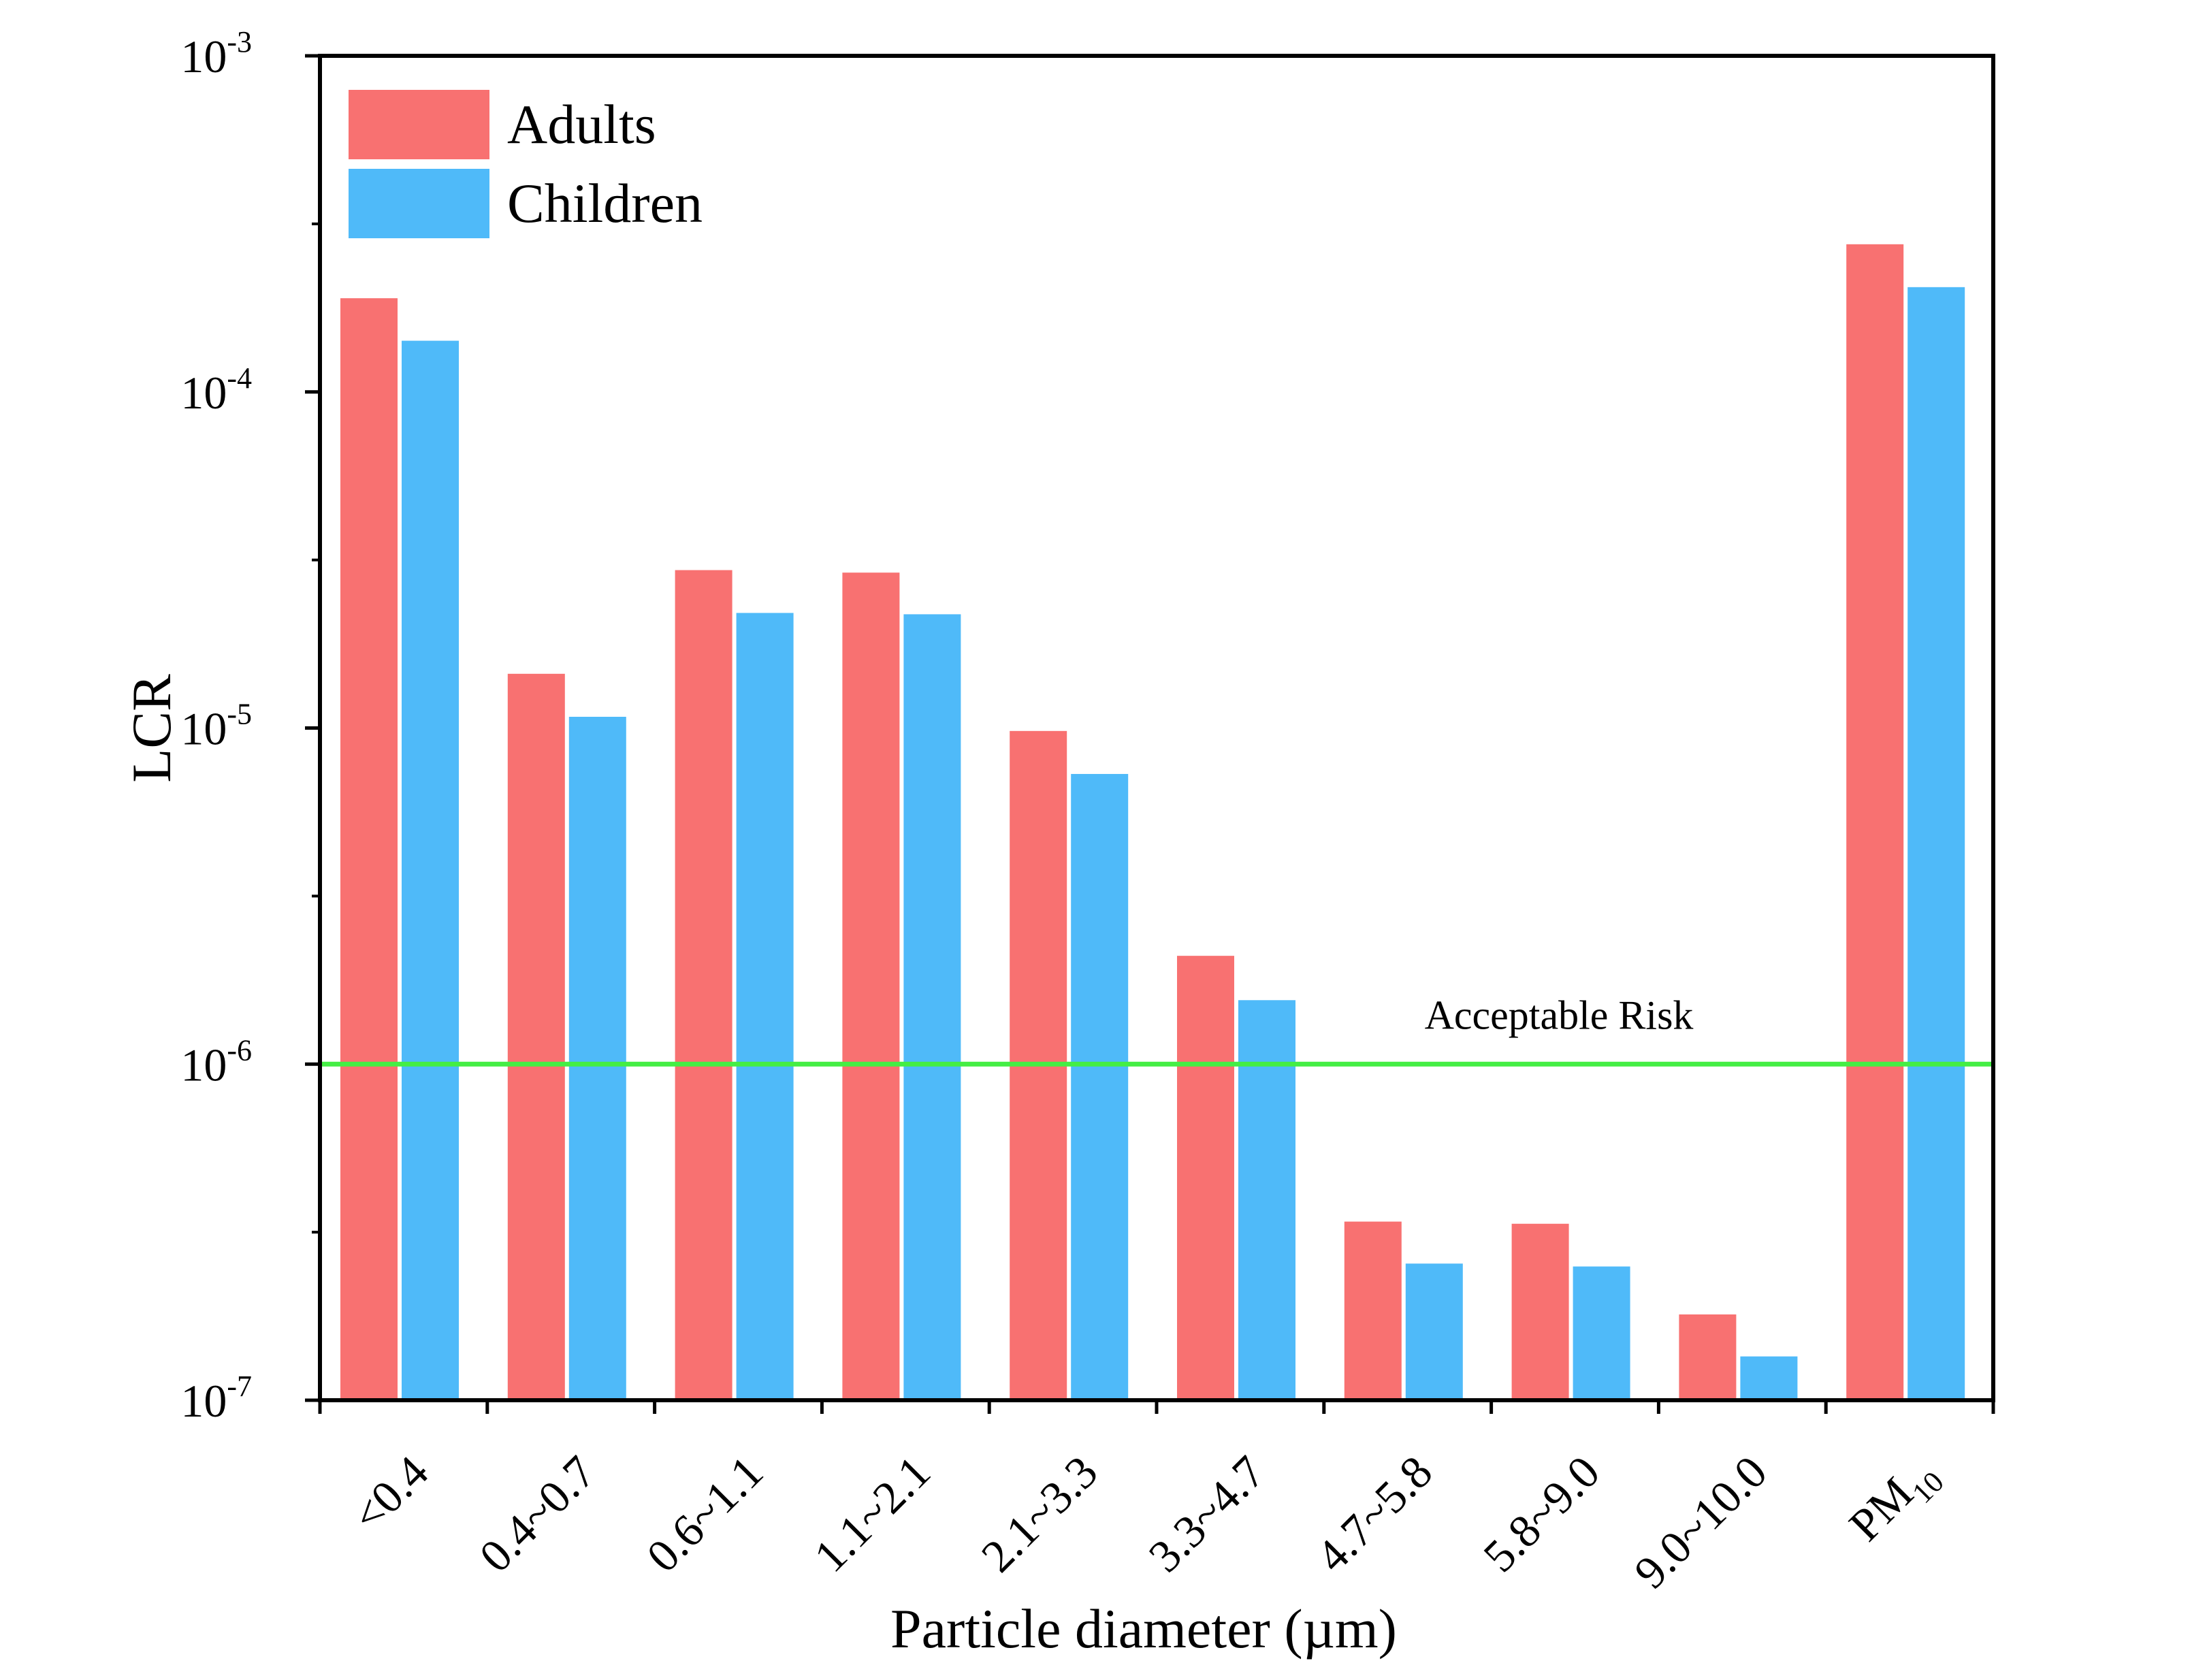 Image resolution: width=2190 pixels, height=1680 pixels. What do you see at coordinates (1039, 1514) in the screenshot?
I see `x-tick-label-4: 2.1~3.3` at bounding box center [1039, 1514].